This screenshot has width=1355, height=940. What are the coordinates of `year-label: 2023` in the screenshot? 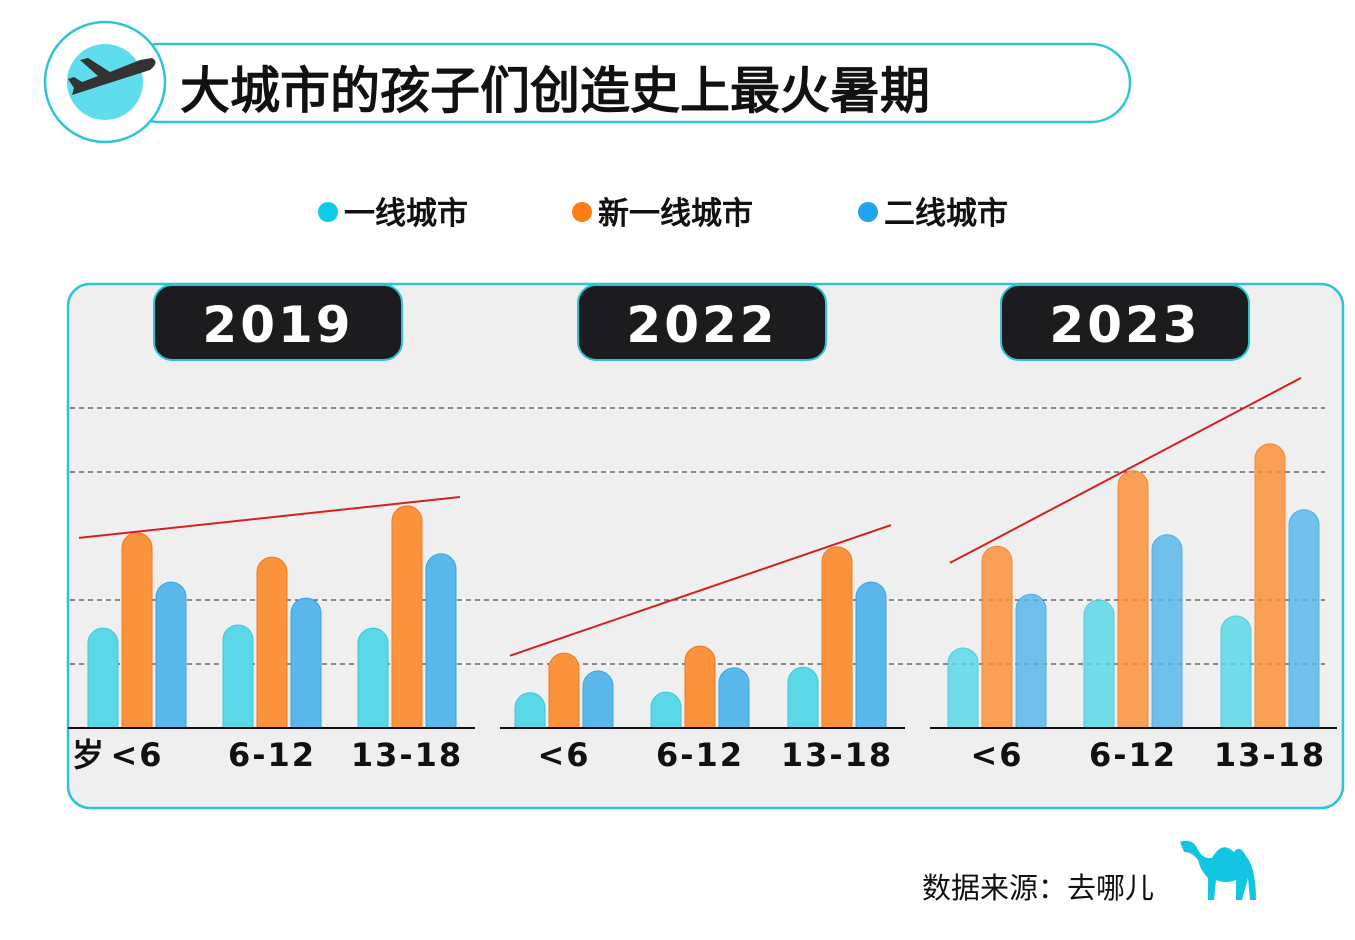 It's located at (1124, 325).